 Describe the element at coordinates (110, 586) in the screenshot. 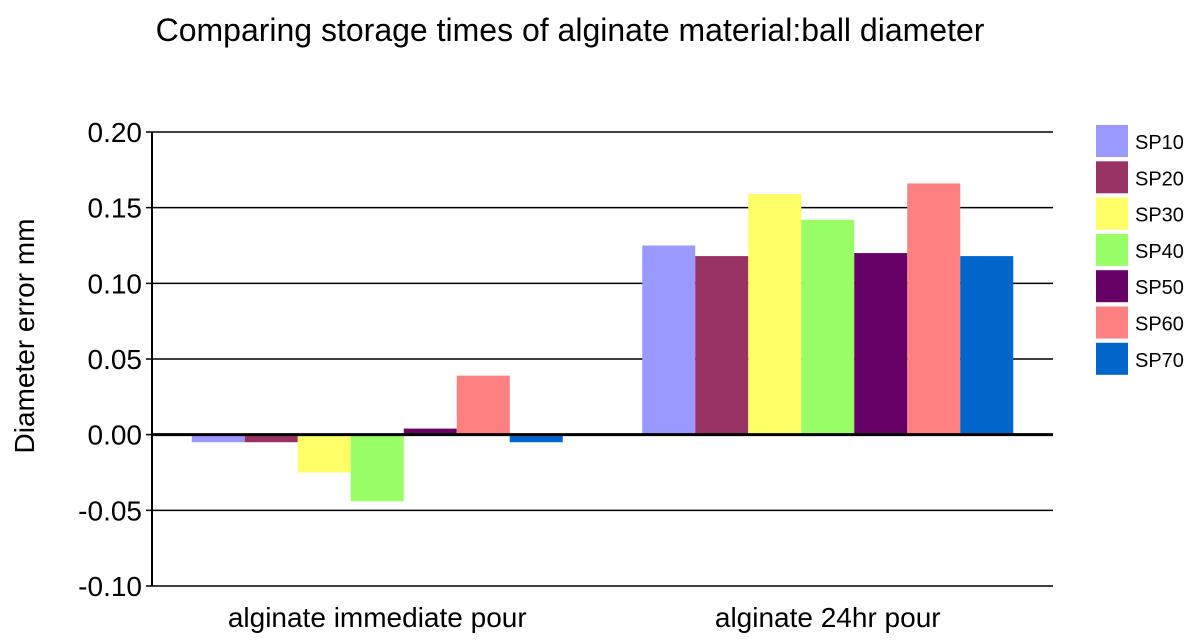

I see `y-tick-label: -0.10` at that location.